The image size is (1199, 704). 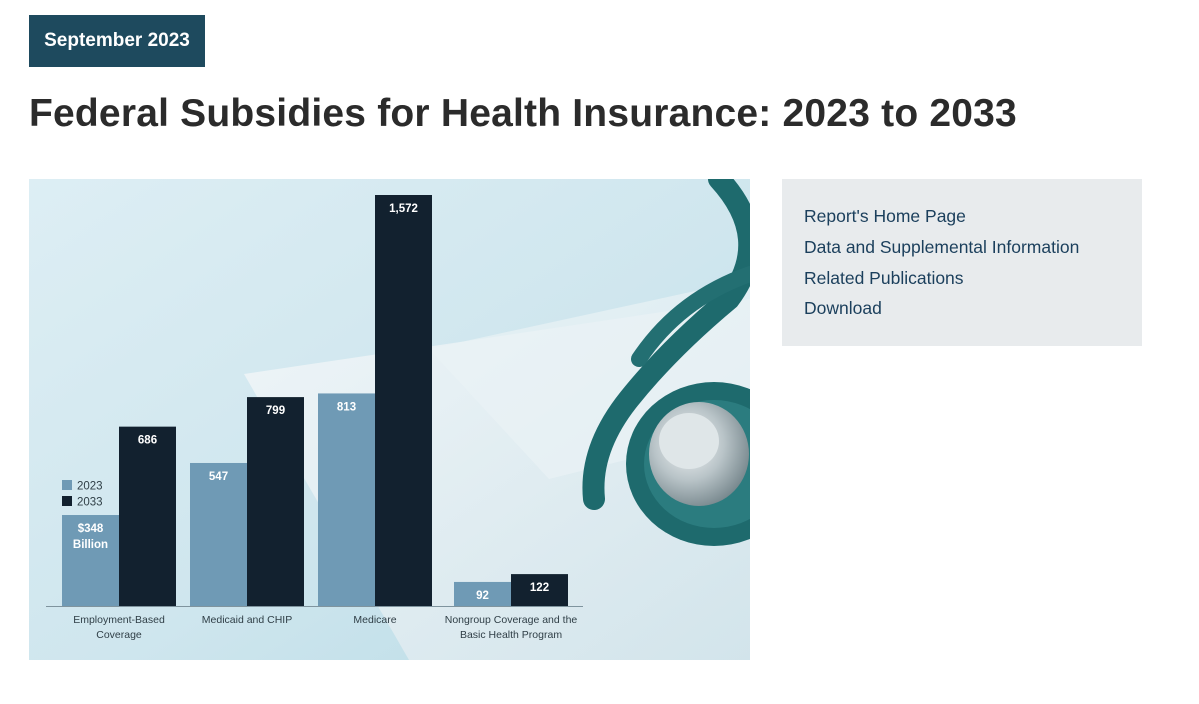 I want to click on data-label: 1,572, so click(x=403, y=209).